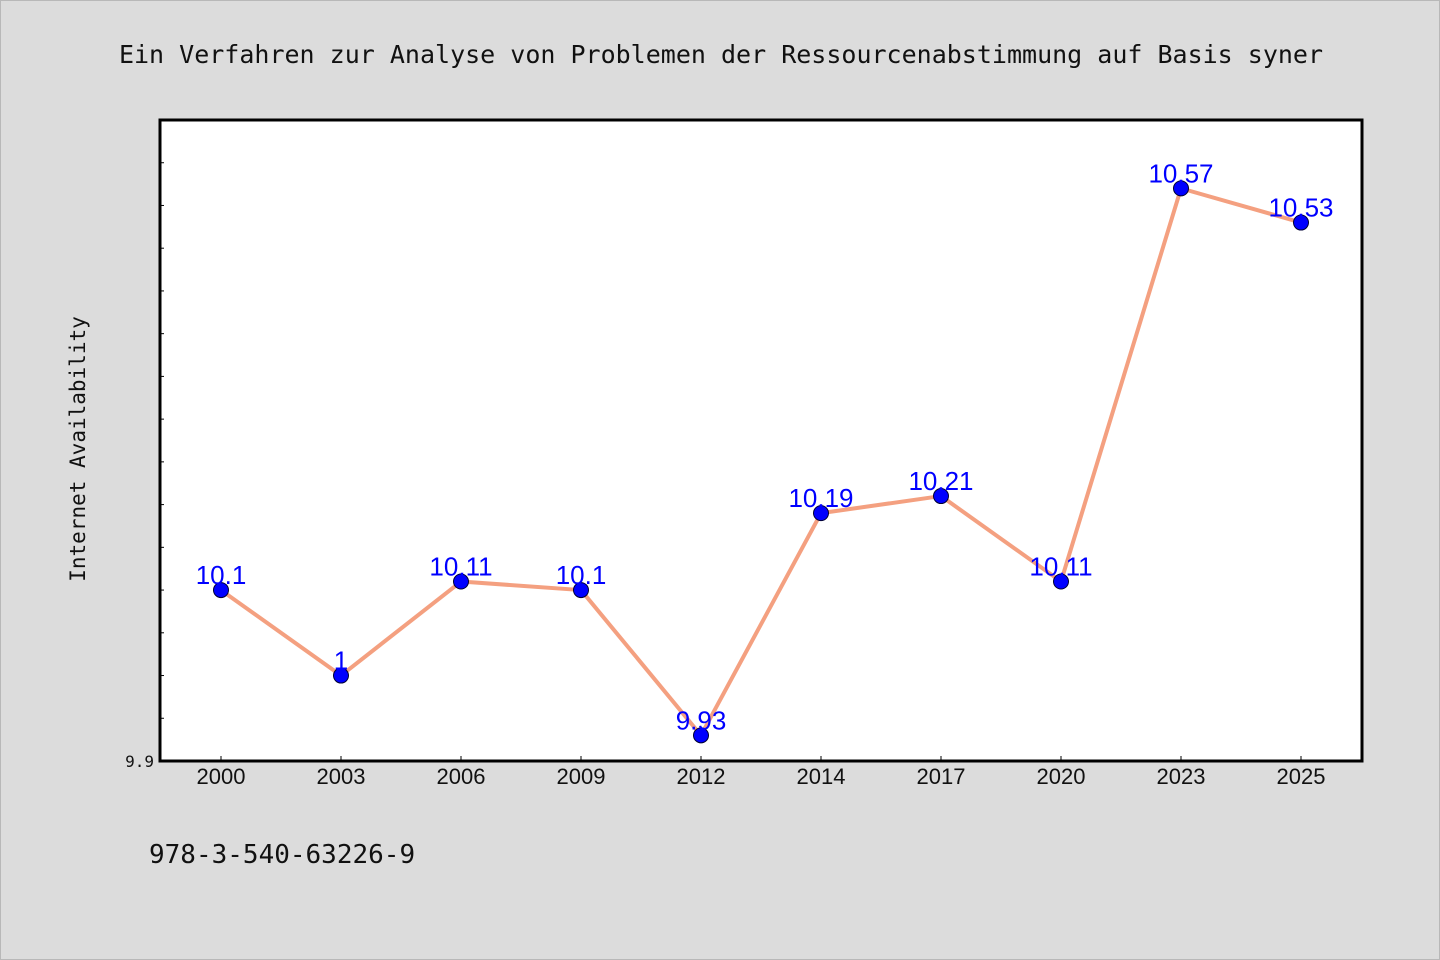 The image size is (1440, 960). What do you see at coordinates (1061, 776) in the screenshot?
I see `x-tick-label: 2020` at bounding box center [1061, 776].